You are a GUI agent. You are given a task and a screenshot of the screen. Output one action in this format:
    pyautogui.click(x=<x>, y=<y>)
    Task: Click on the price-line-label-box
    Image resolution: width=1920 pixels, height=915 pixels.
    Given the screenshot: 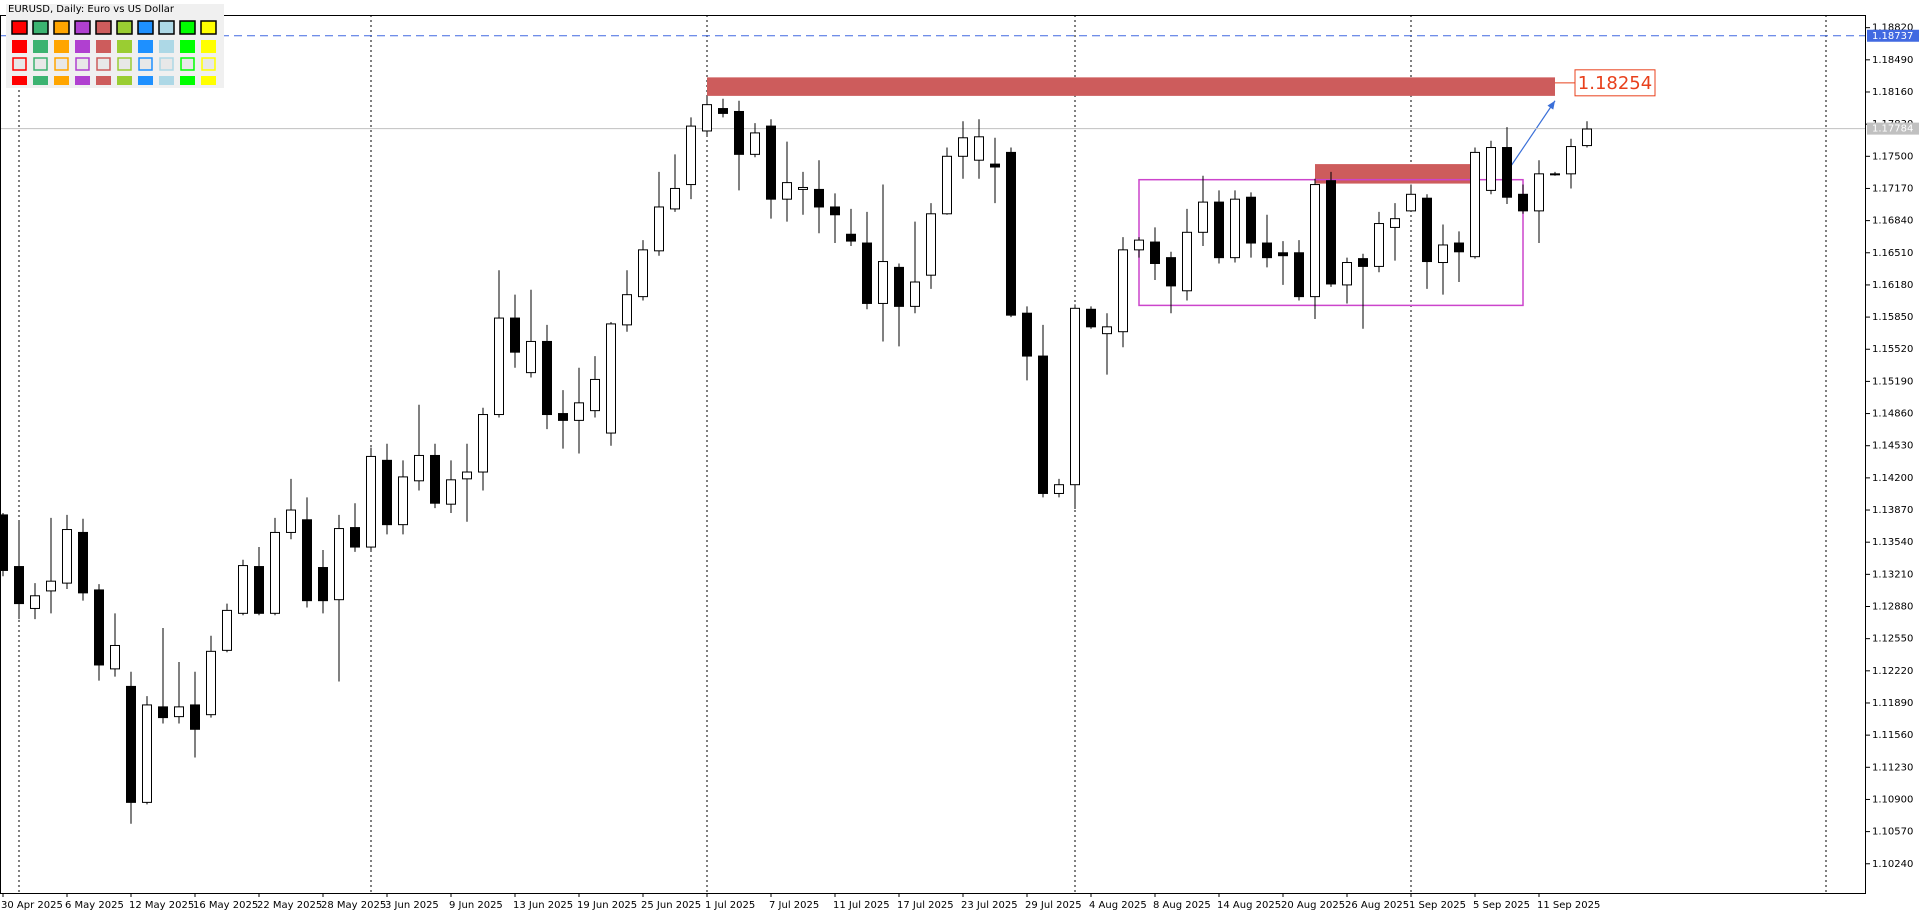 What is the action you would take?
    pyautogui.click(x=1893, y=35)
    